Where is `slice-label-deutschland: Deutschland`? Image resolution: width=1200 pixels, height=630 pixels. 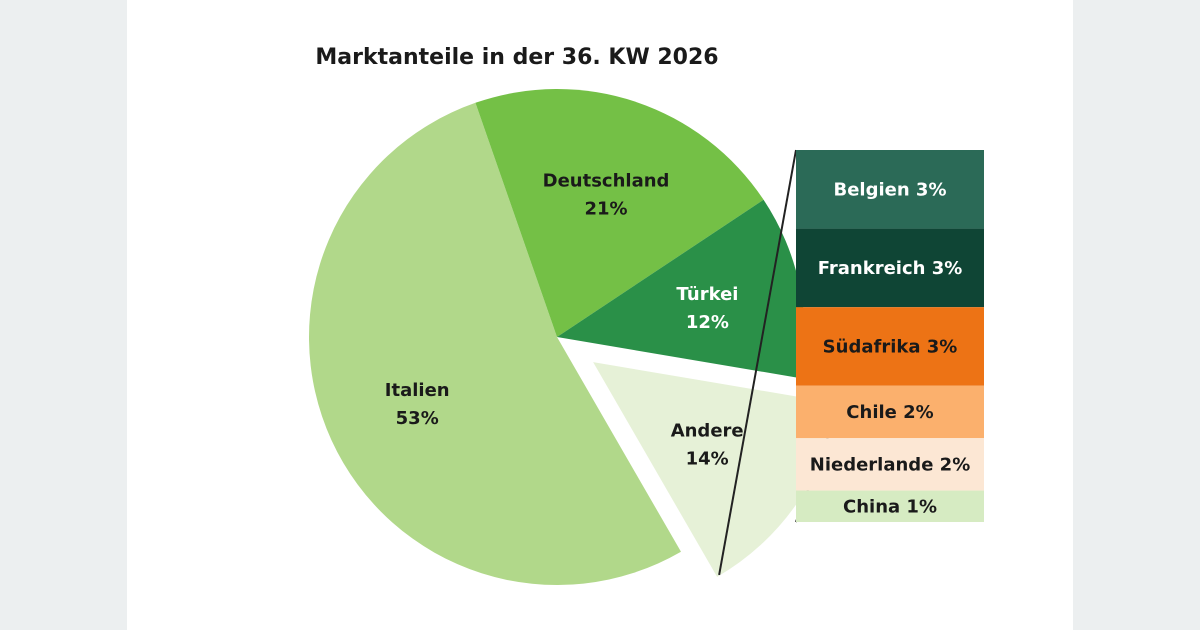
slice-label-deutschland: Deutschland is located at coordinates (606, 180).